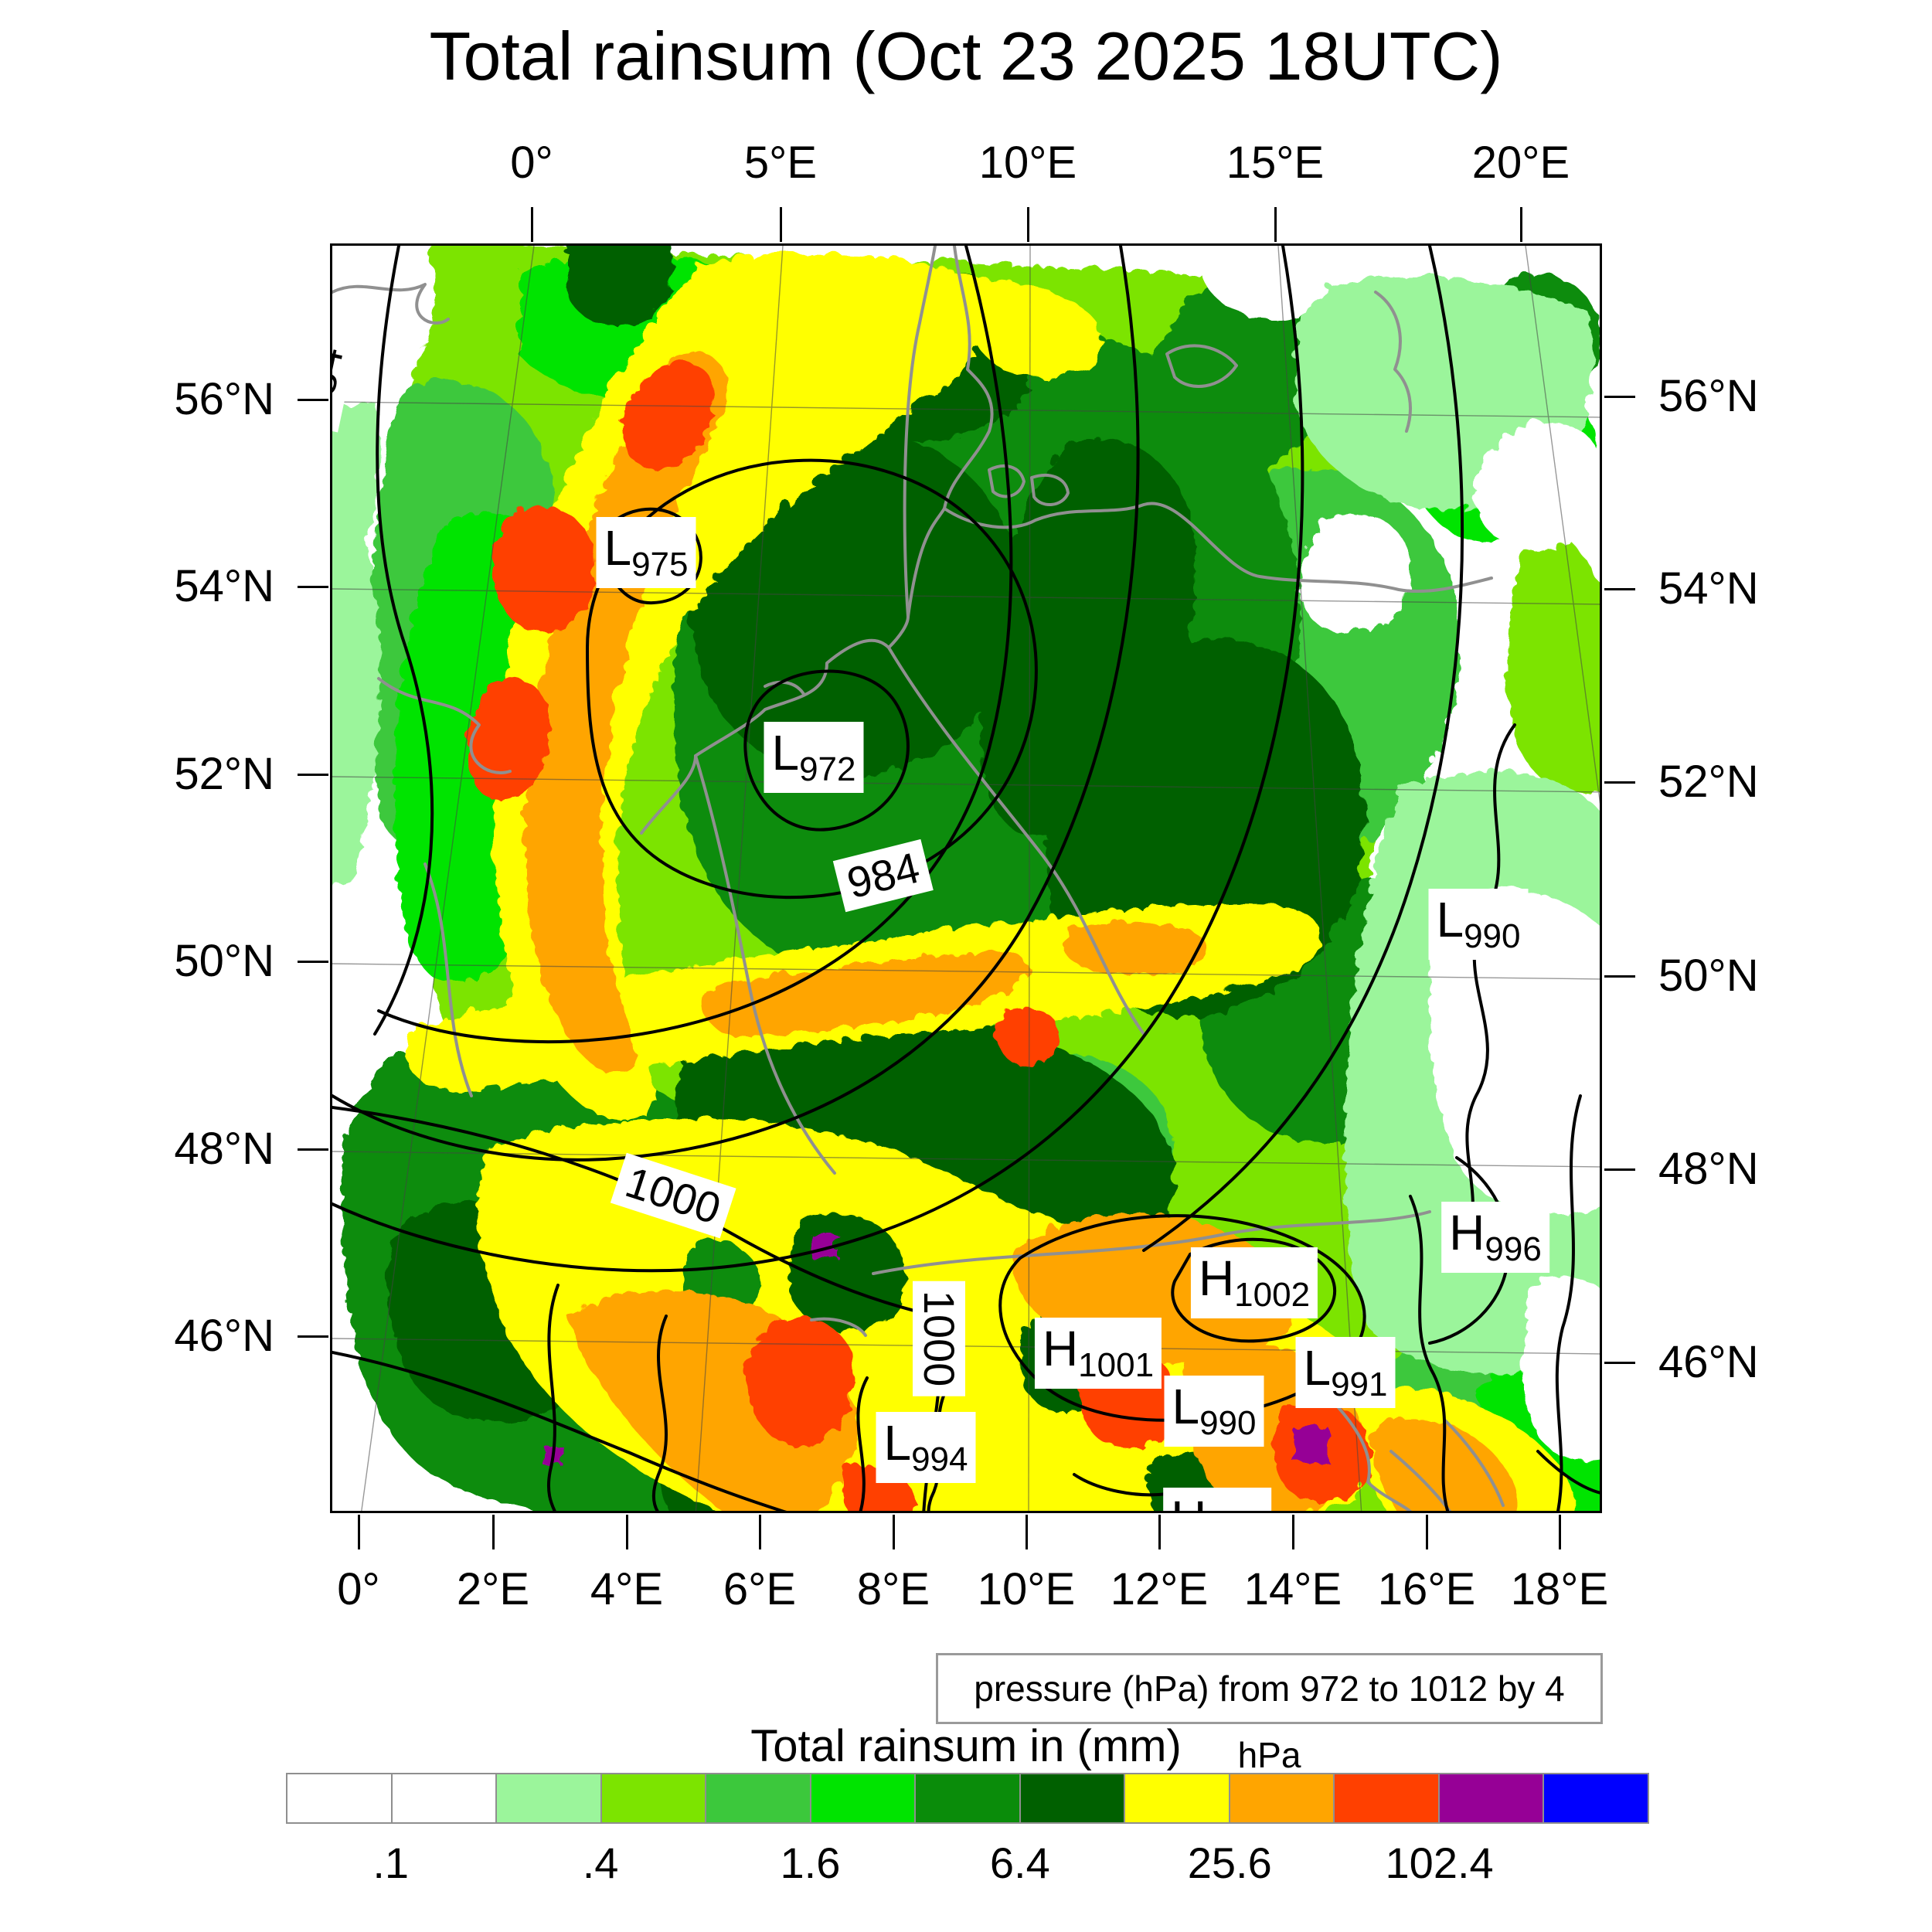 The image size is (1932, 1932). What do you see at coordinates (1292, 1589) in the screenshot?
I see `bottom-axis-label: 14°E` at bounding box center [1292, 1589].